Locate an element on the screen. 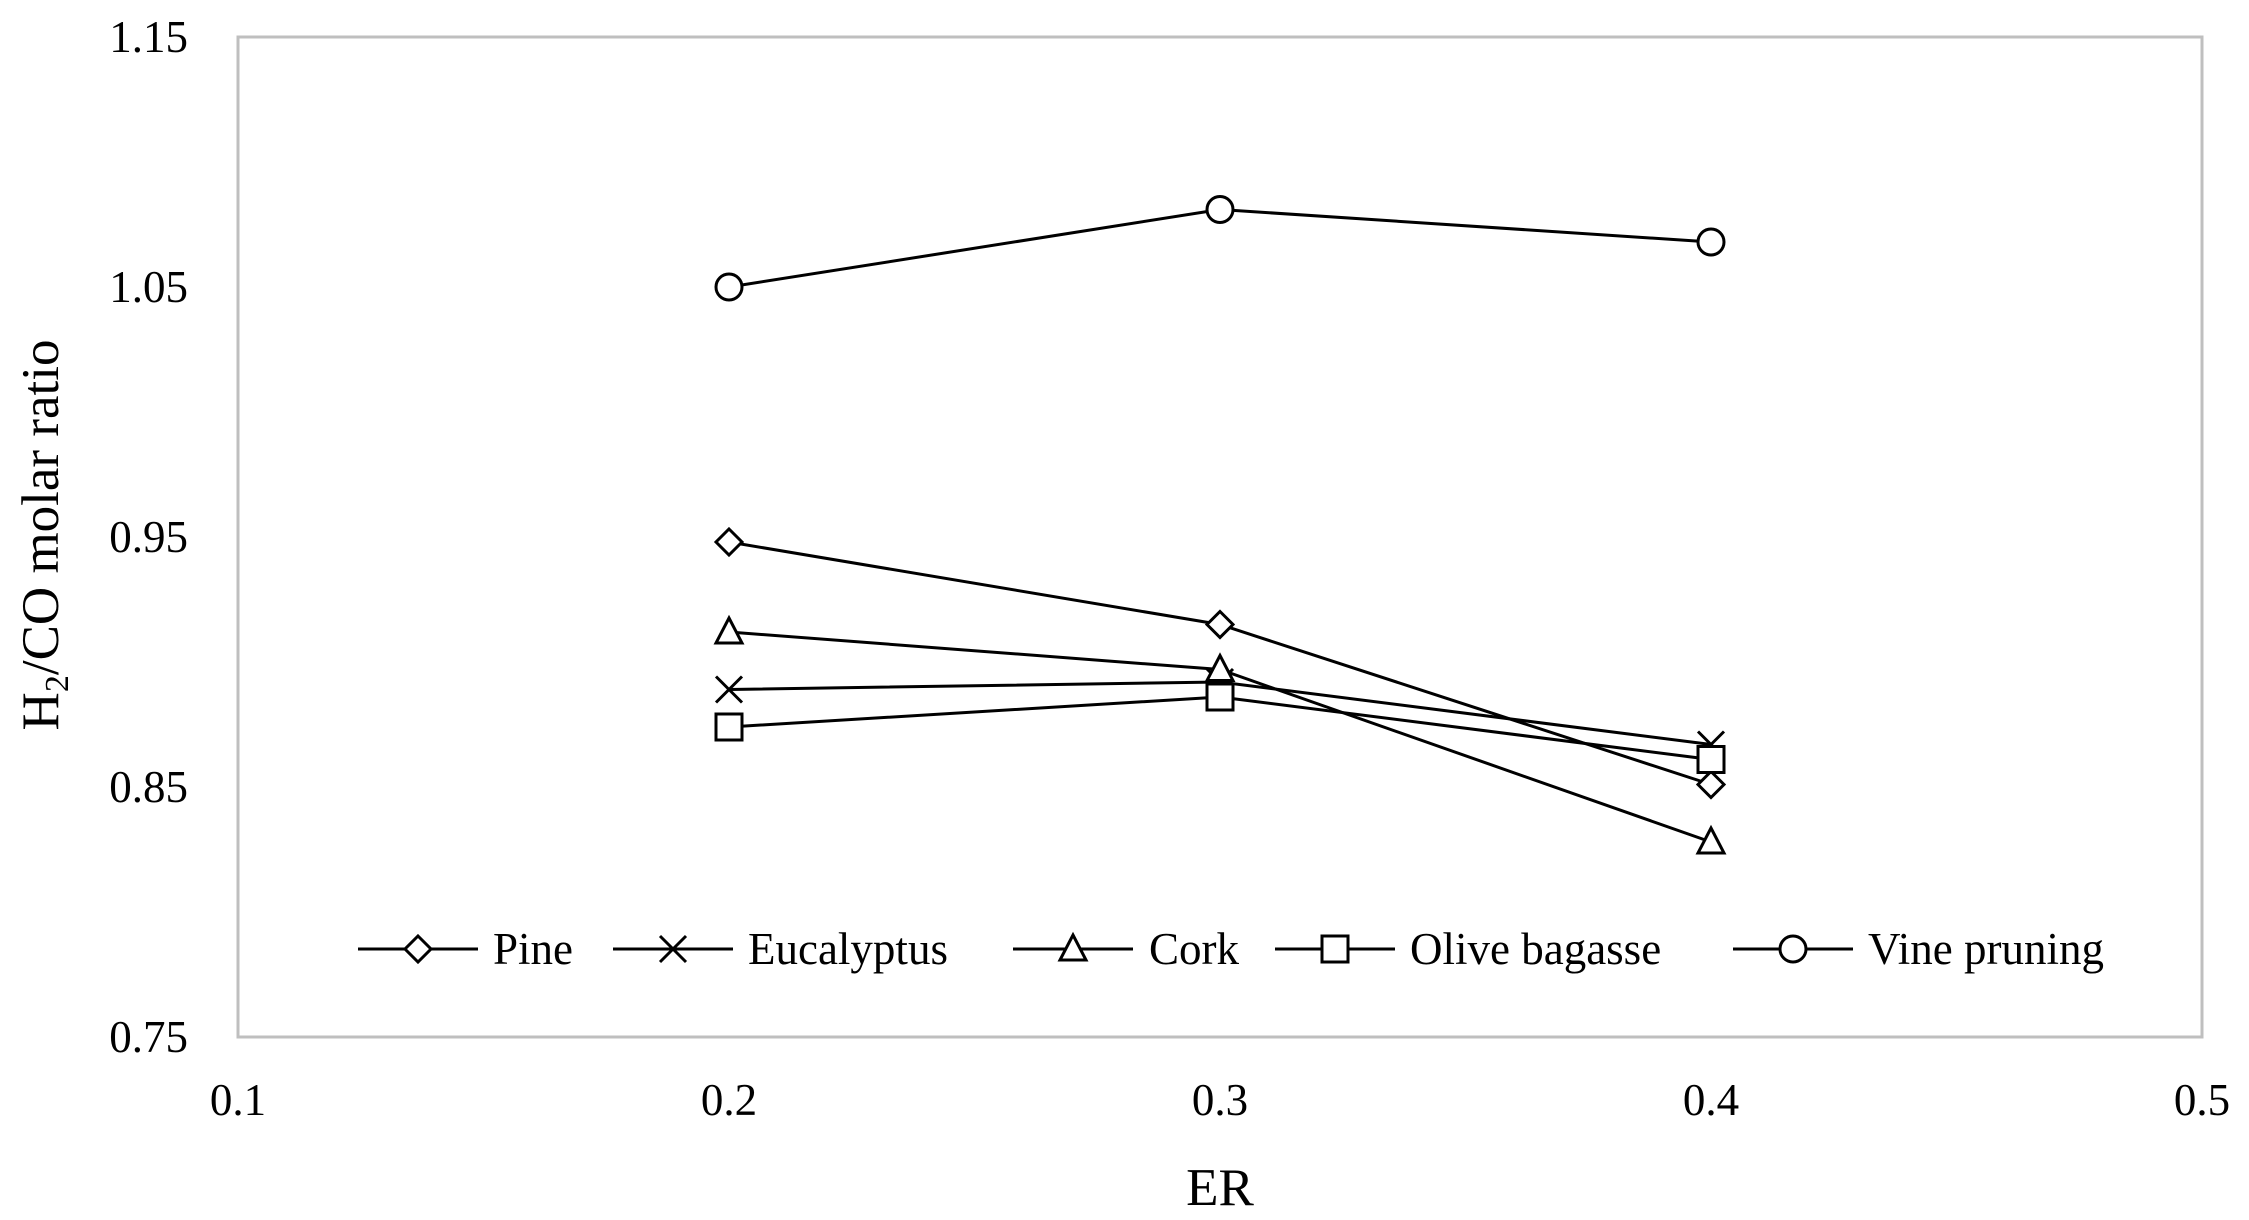 Image resolution: width=2249 pixels, height=1220 pixels. legend-item: Eucalyptus is located at coordinates (780, 949).